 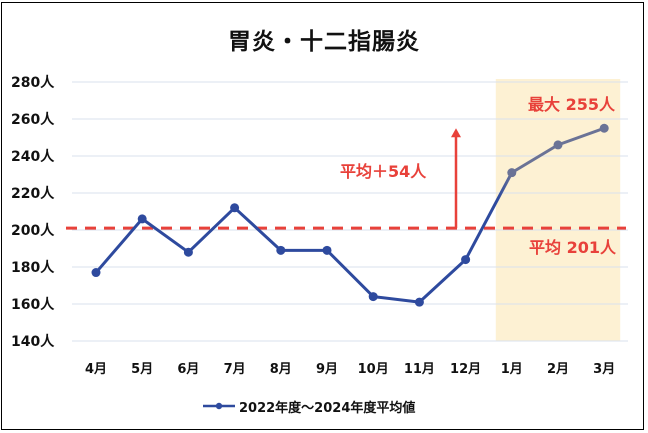 I want to click on y-axis-labels: 280人 260人 240人 220人 200人 180人 160人 140人, so click(x=33, y=212).